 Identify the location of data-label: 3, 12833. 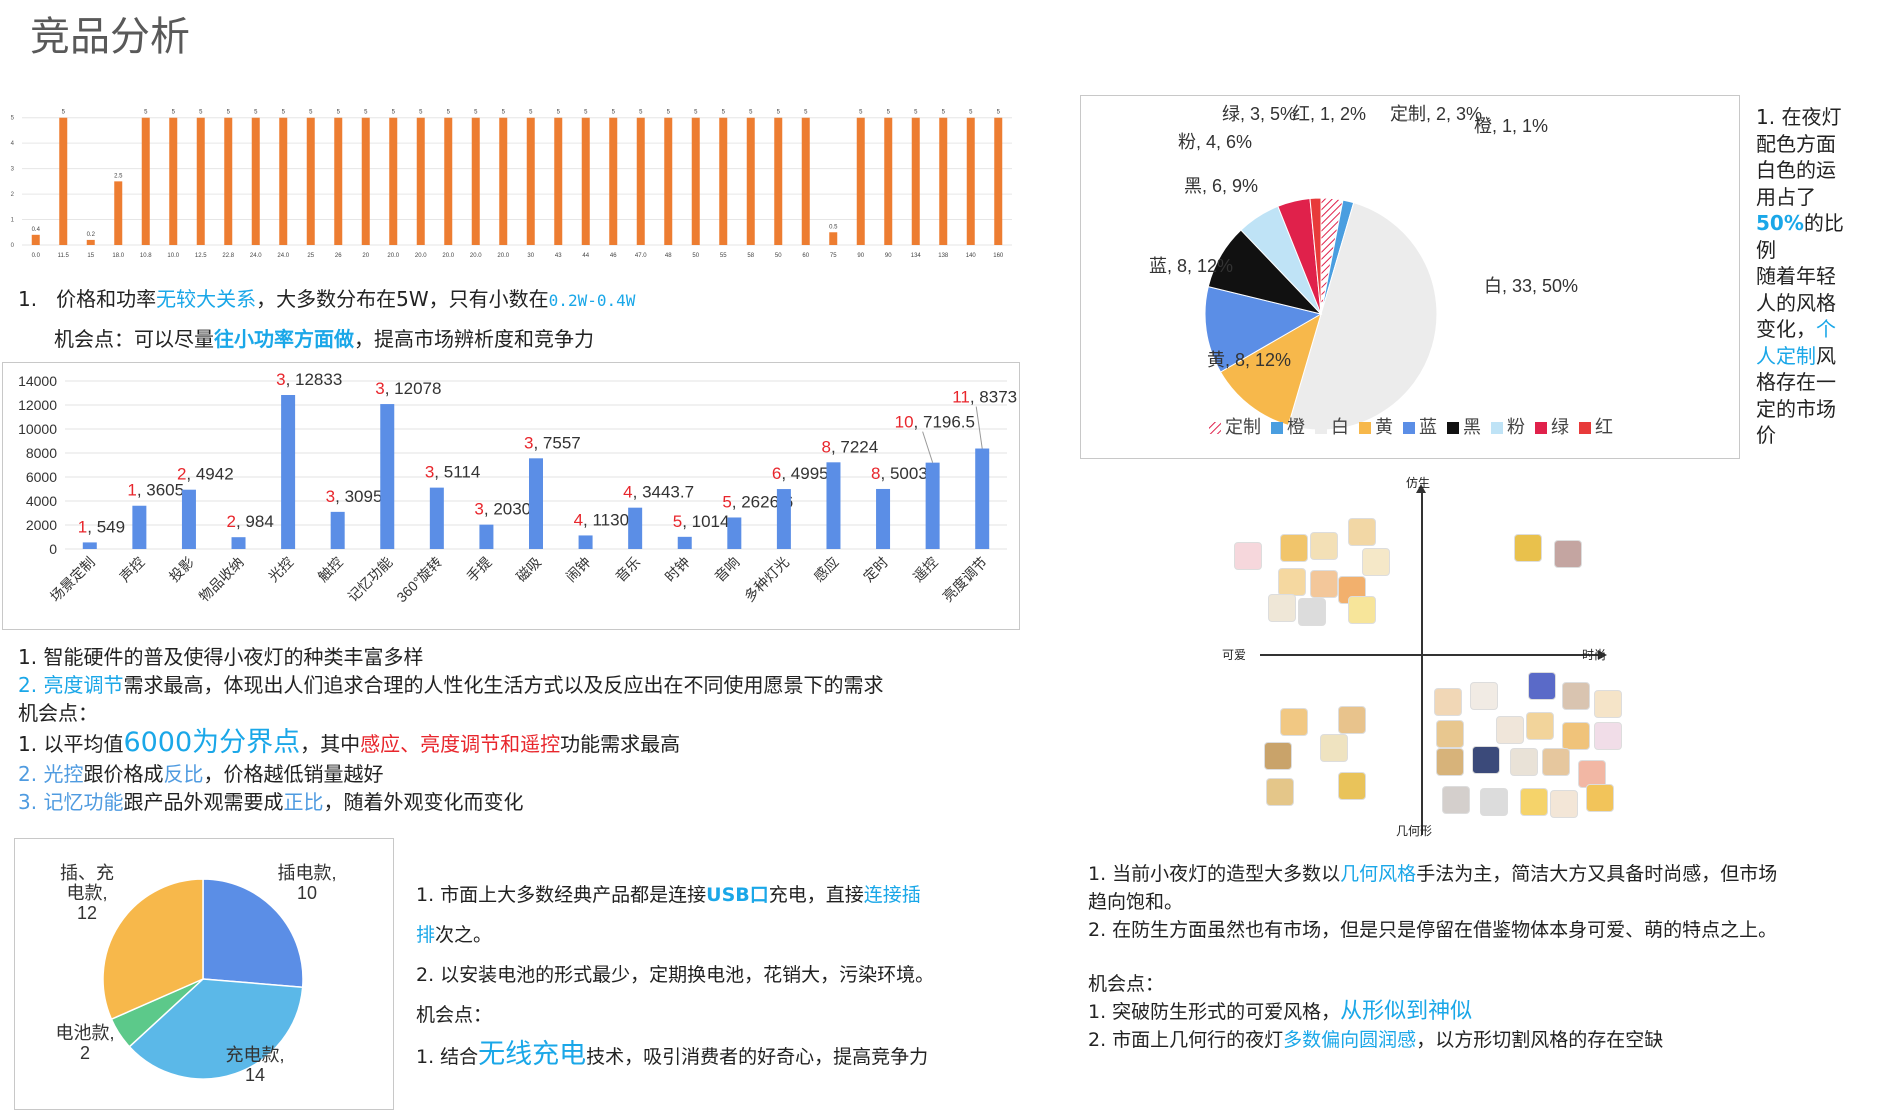
(309, 379).